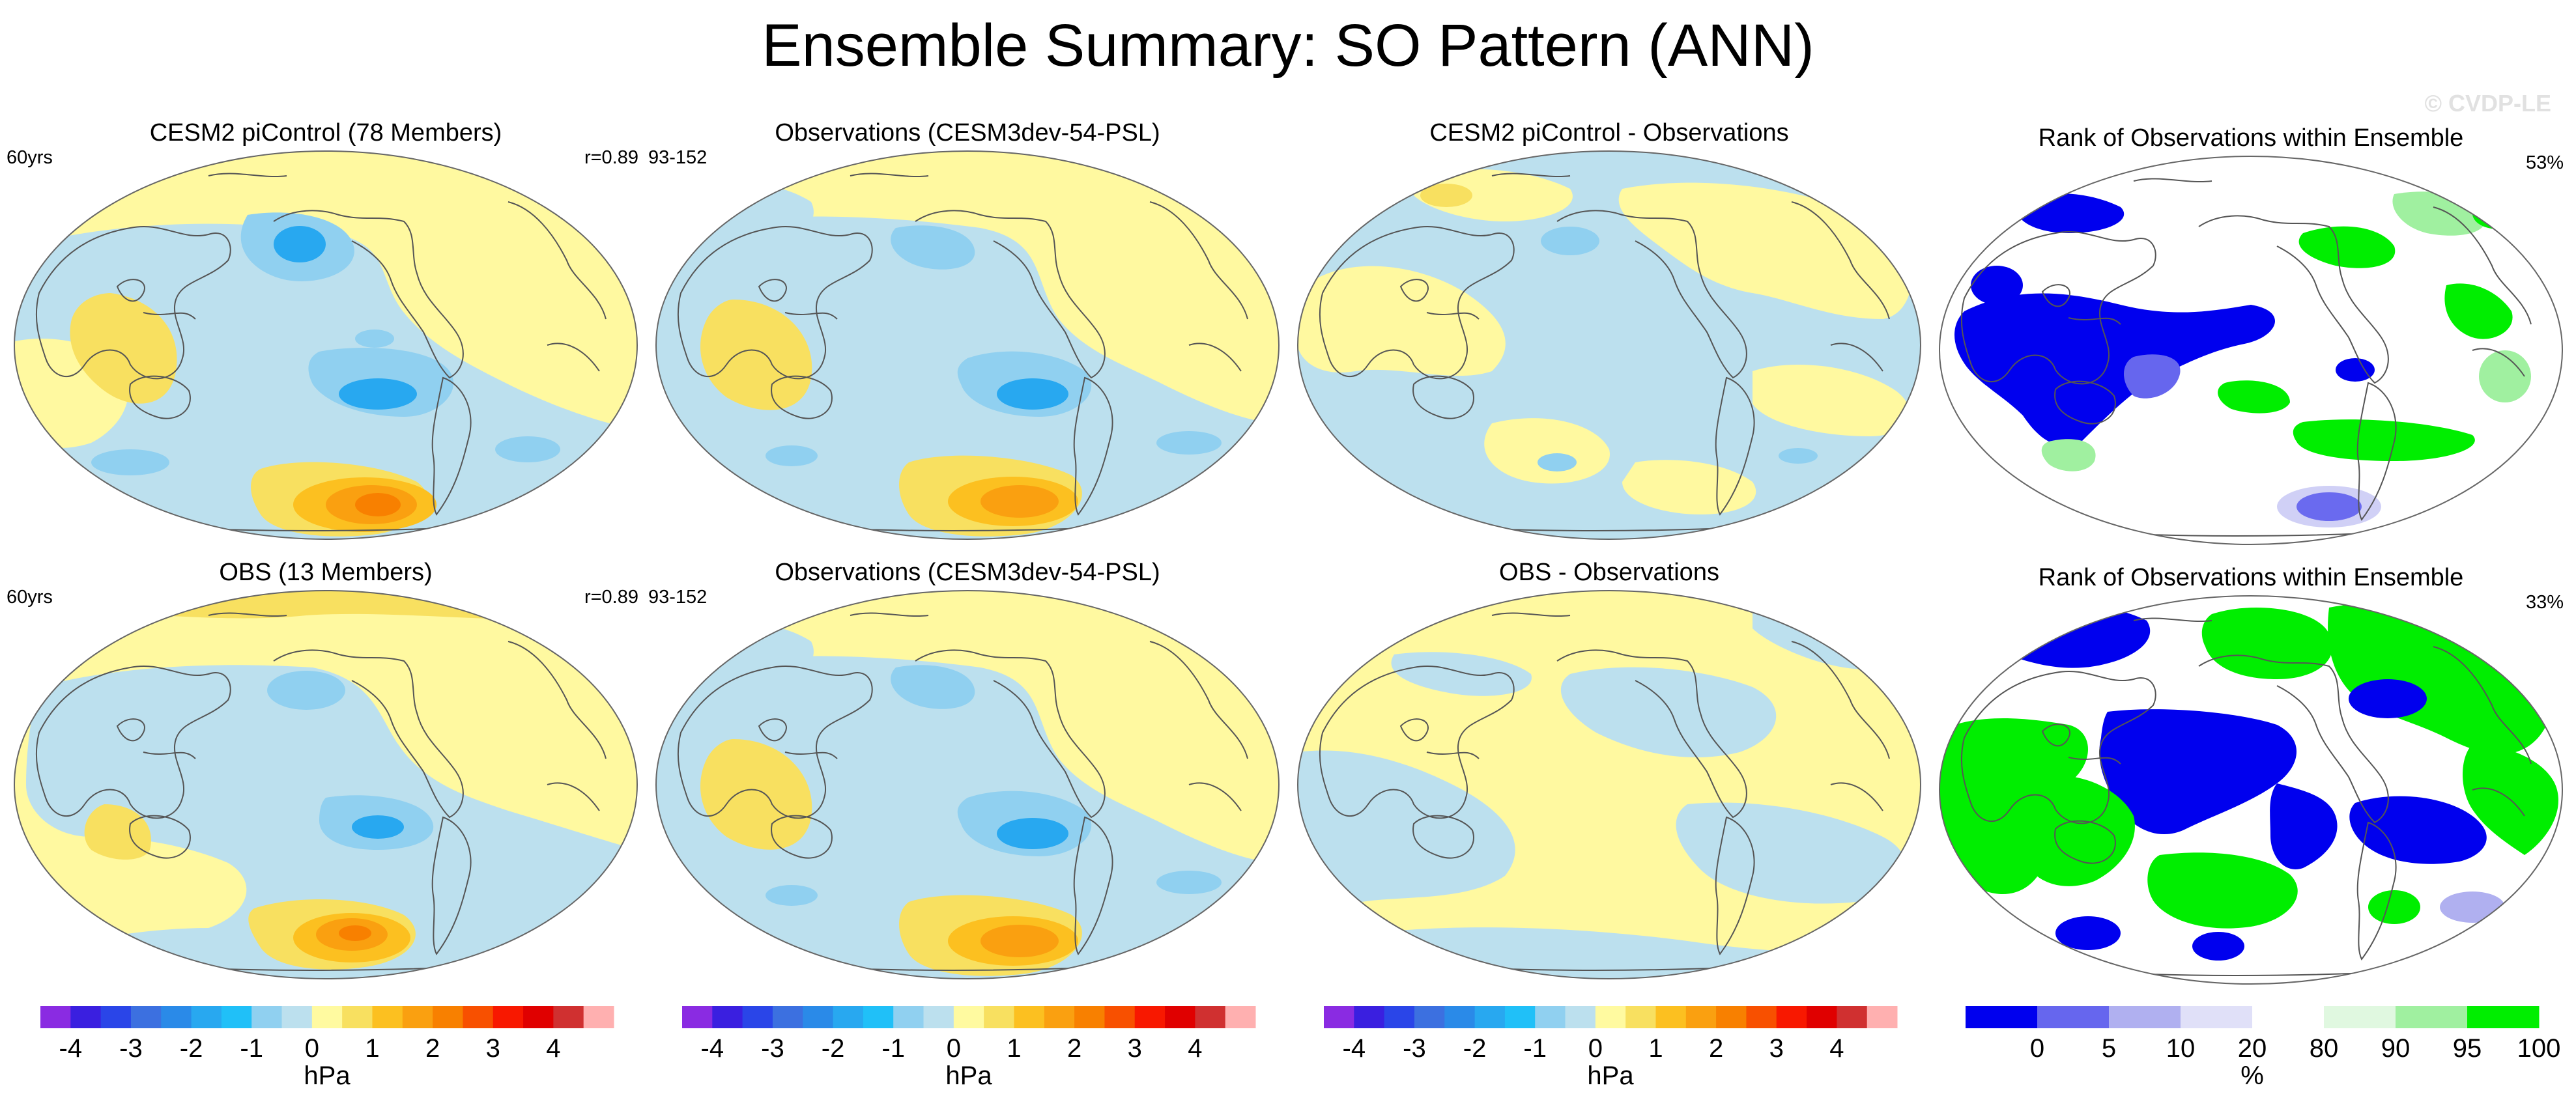  What do you see at coordinates (2109, 1049) in the screenshot?
I see `colorbar-tick-label: 5` at bounding box center [2109, 1049].